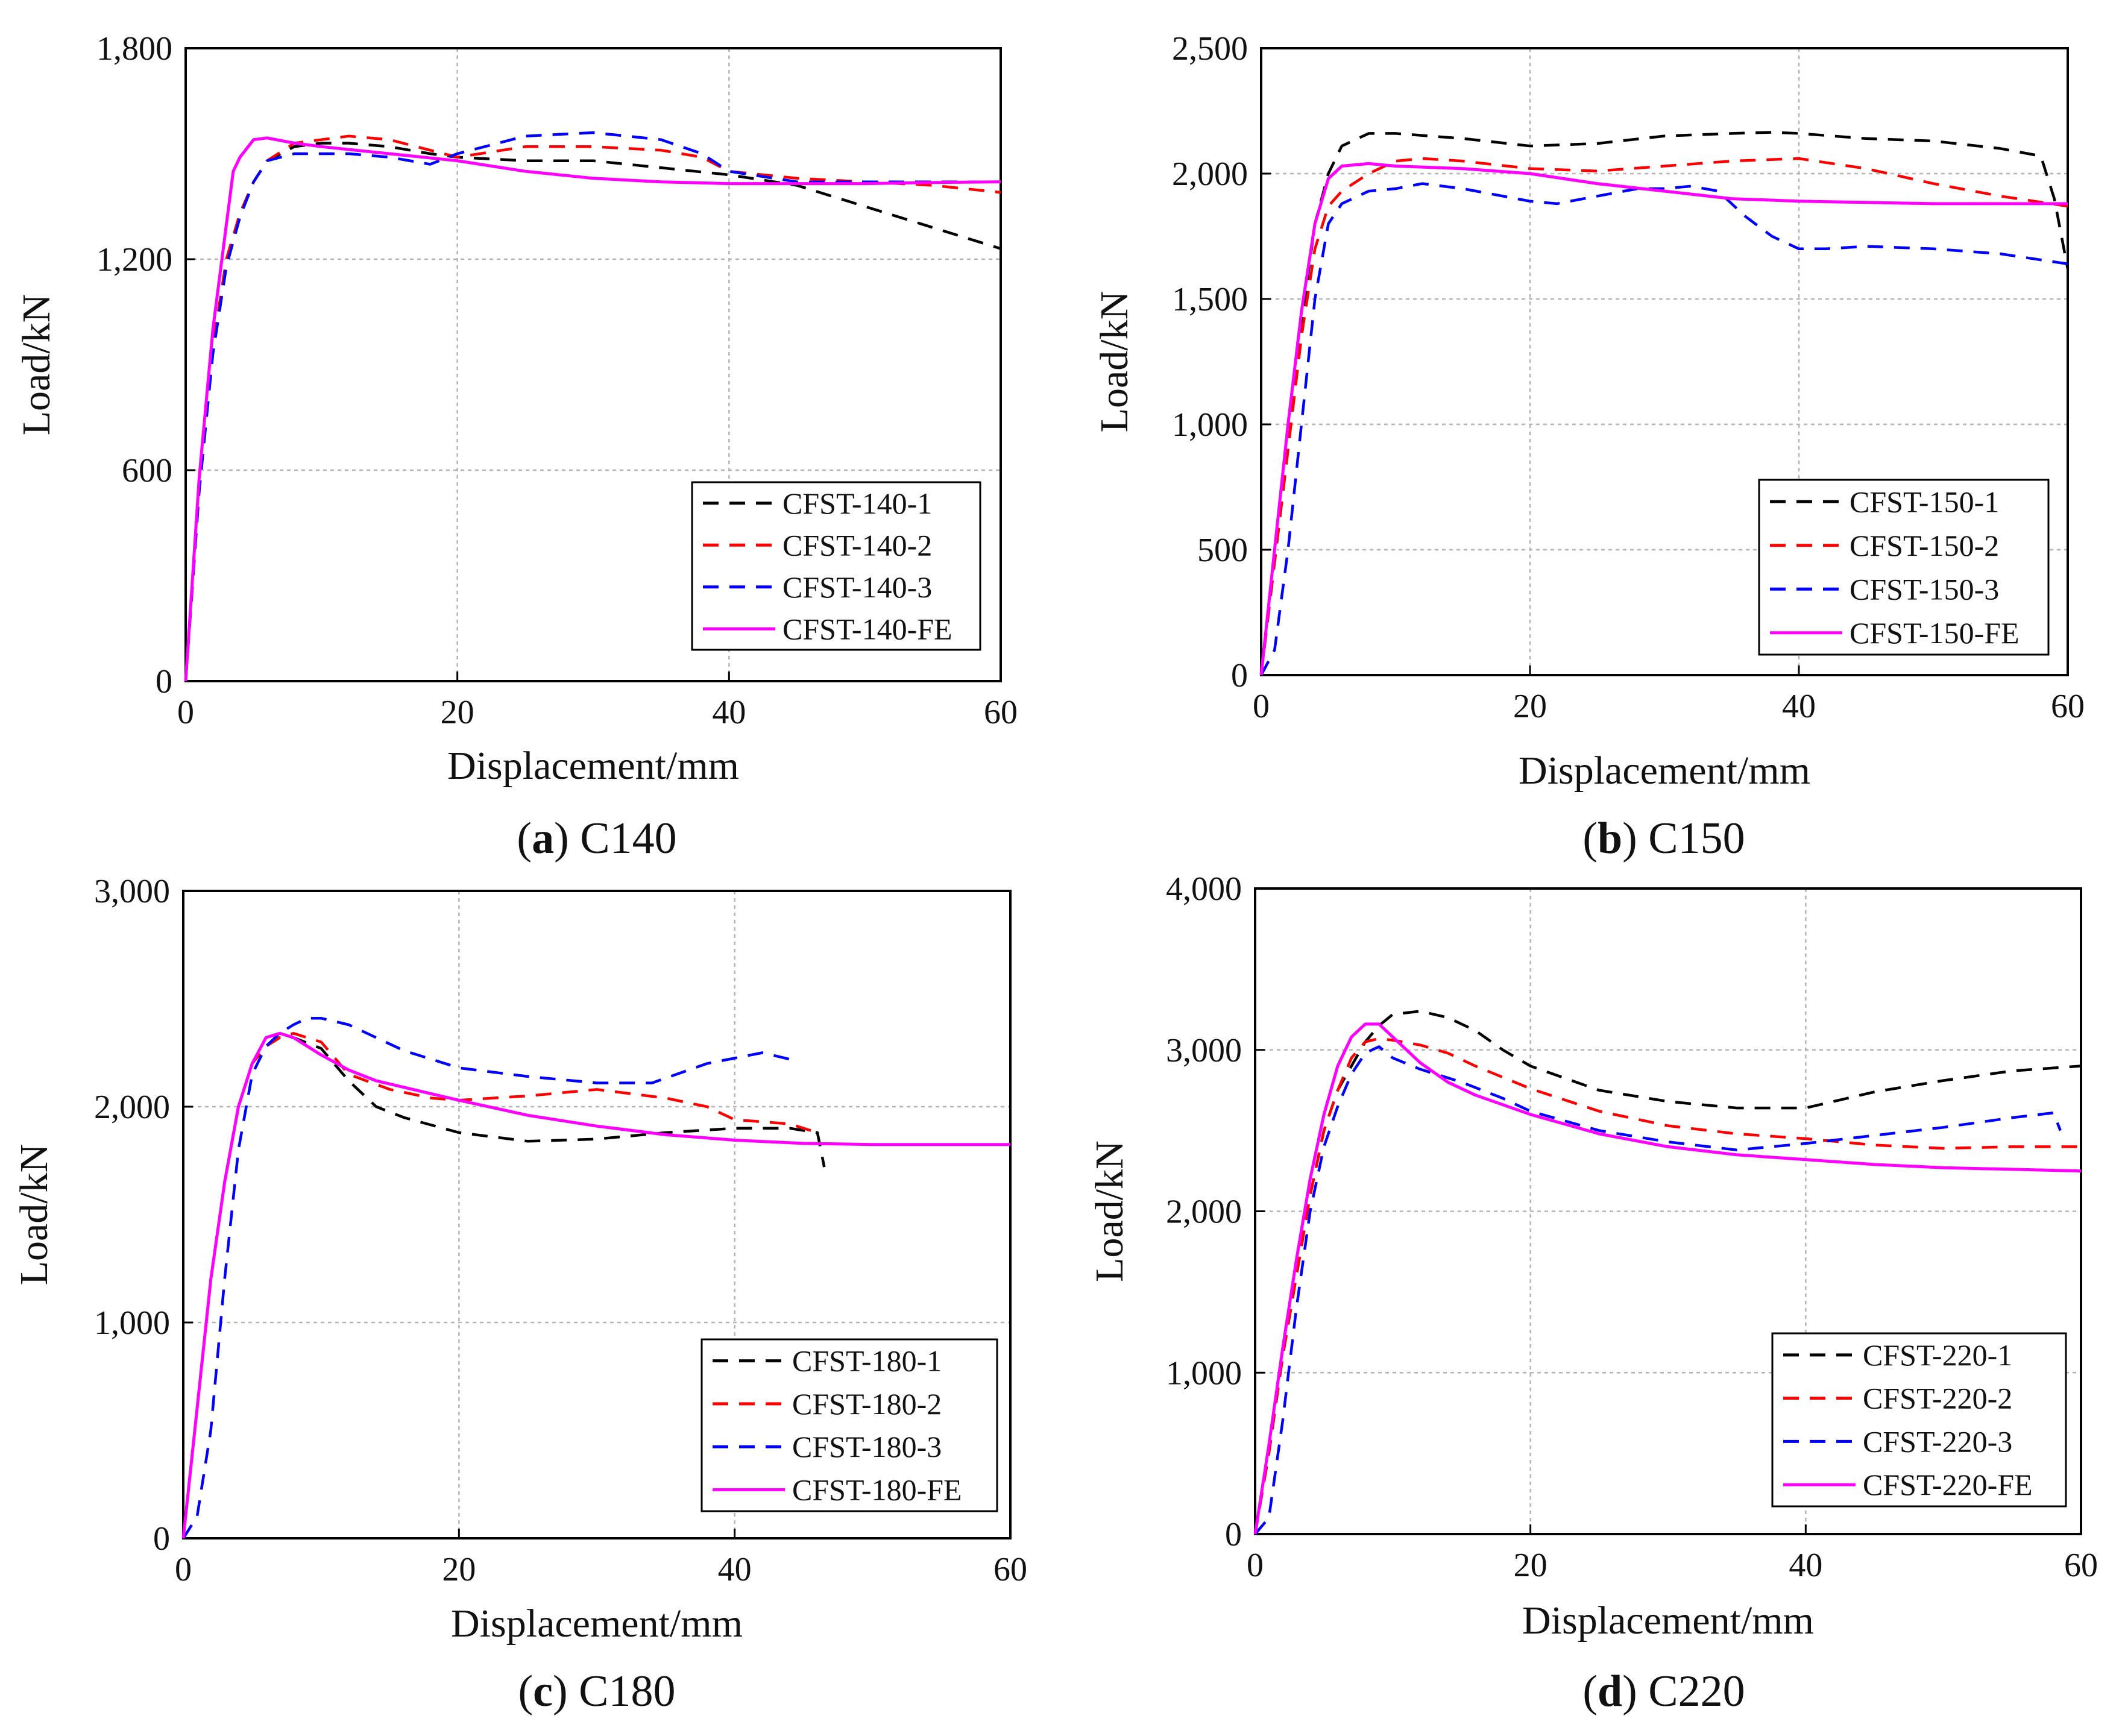  I want to click on caption-letter: c, so click(543, 1691).